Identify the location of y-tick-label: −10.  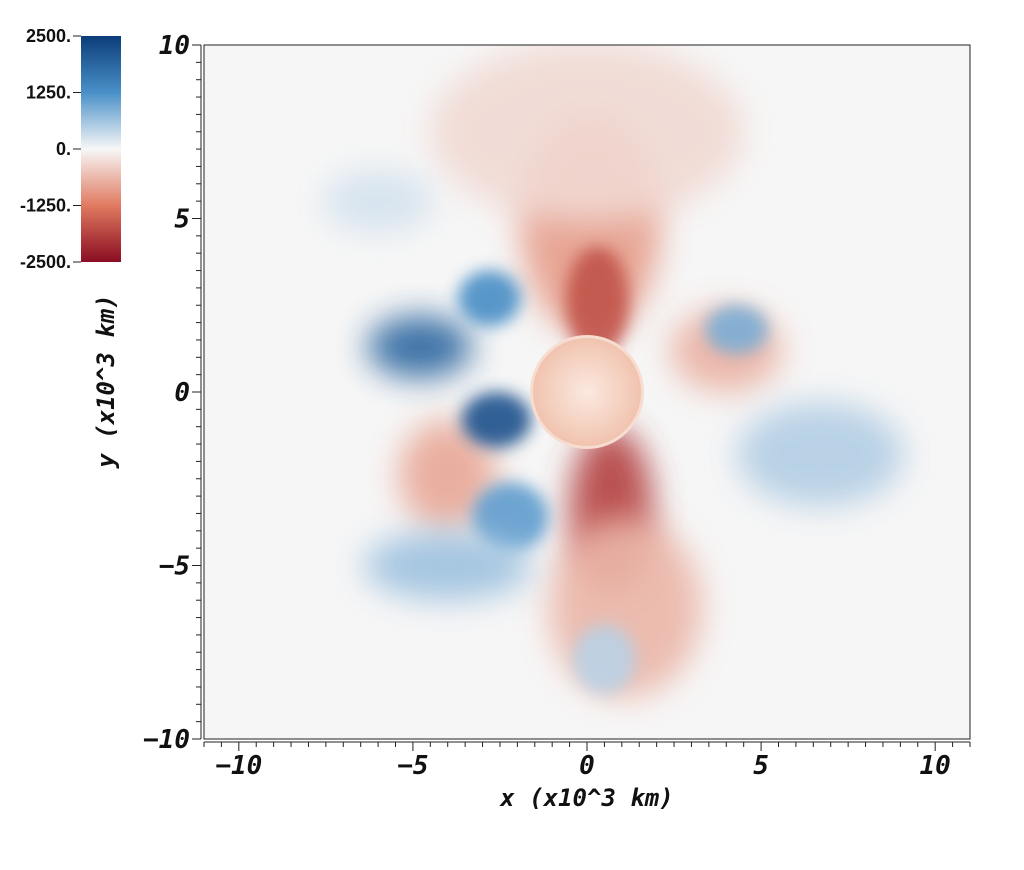
(166, 740).